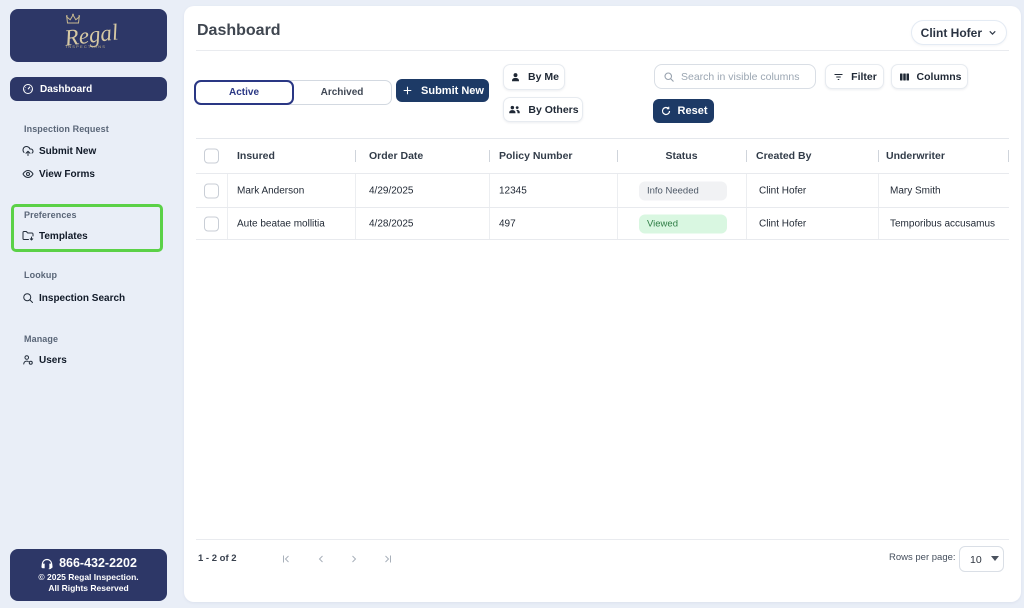  I want to click on svg-text: INSPECTIONS, so click(86, 46).